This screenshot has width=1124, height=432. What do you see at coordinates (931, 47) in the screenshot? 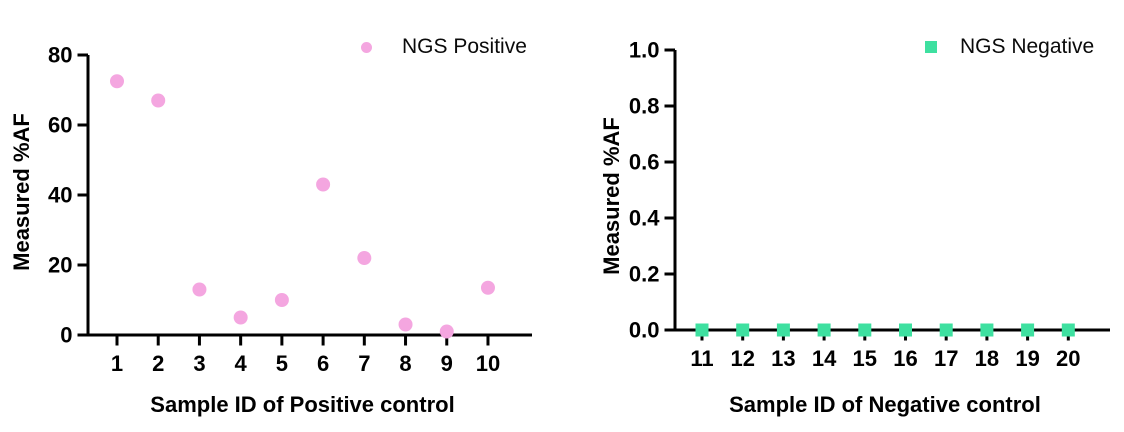
I see `legend-square-marker-icon` at bounding box center [931, 47].